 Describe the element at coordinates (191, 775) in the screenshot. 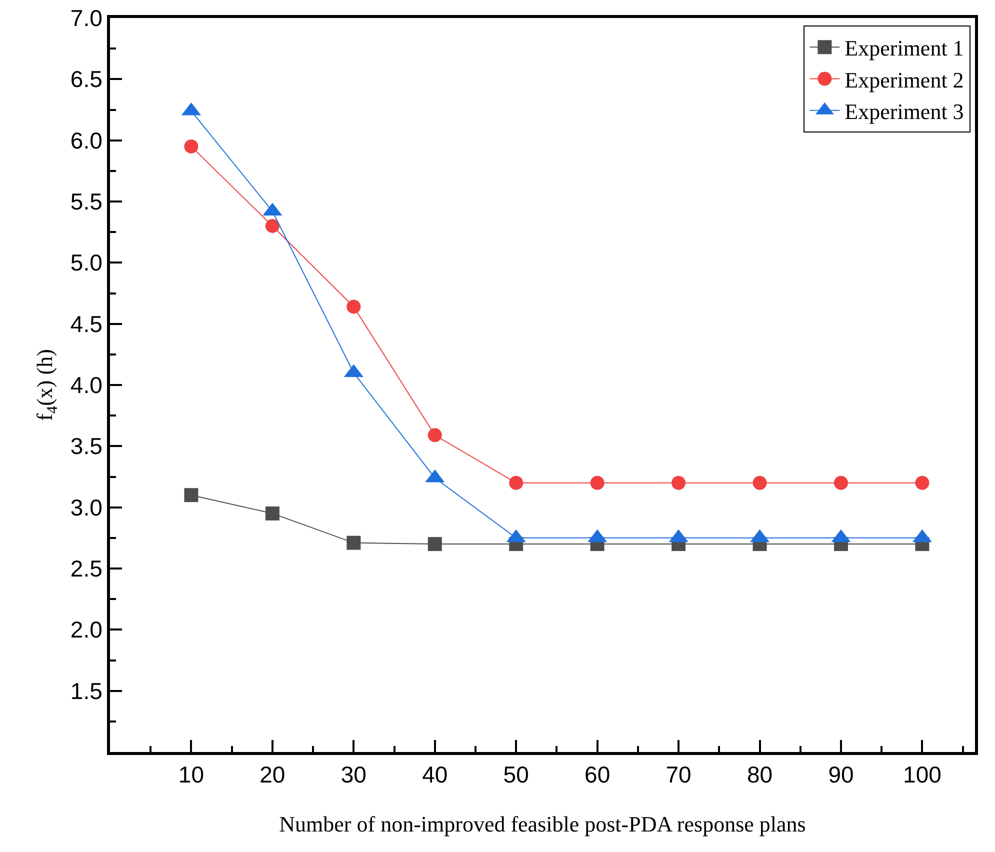

I see `x-tick-label: 10` at that location.